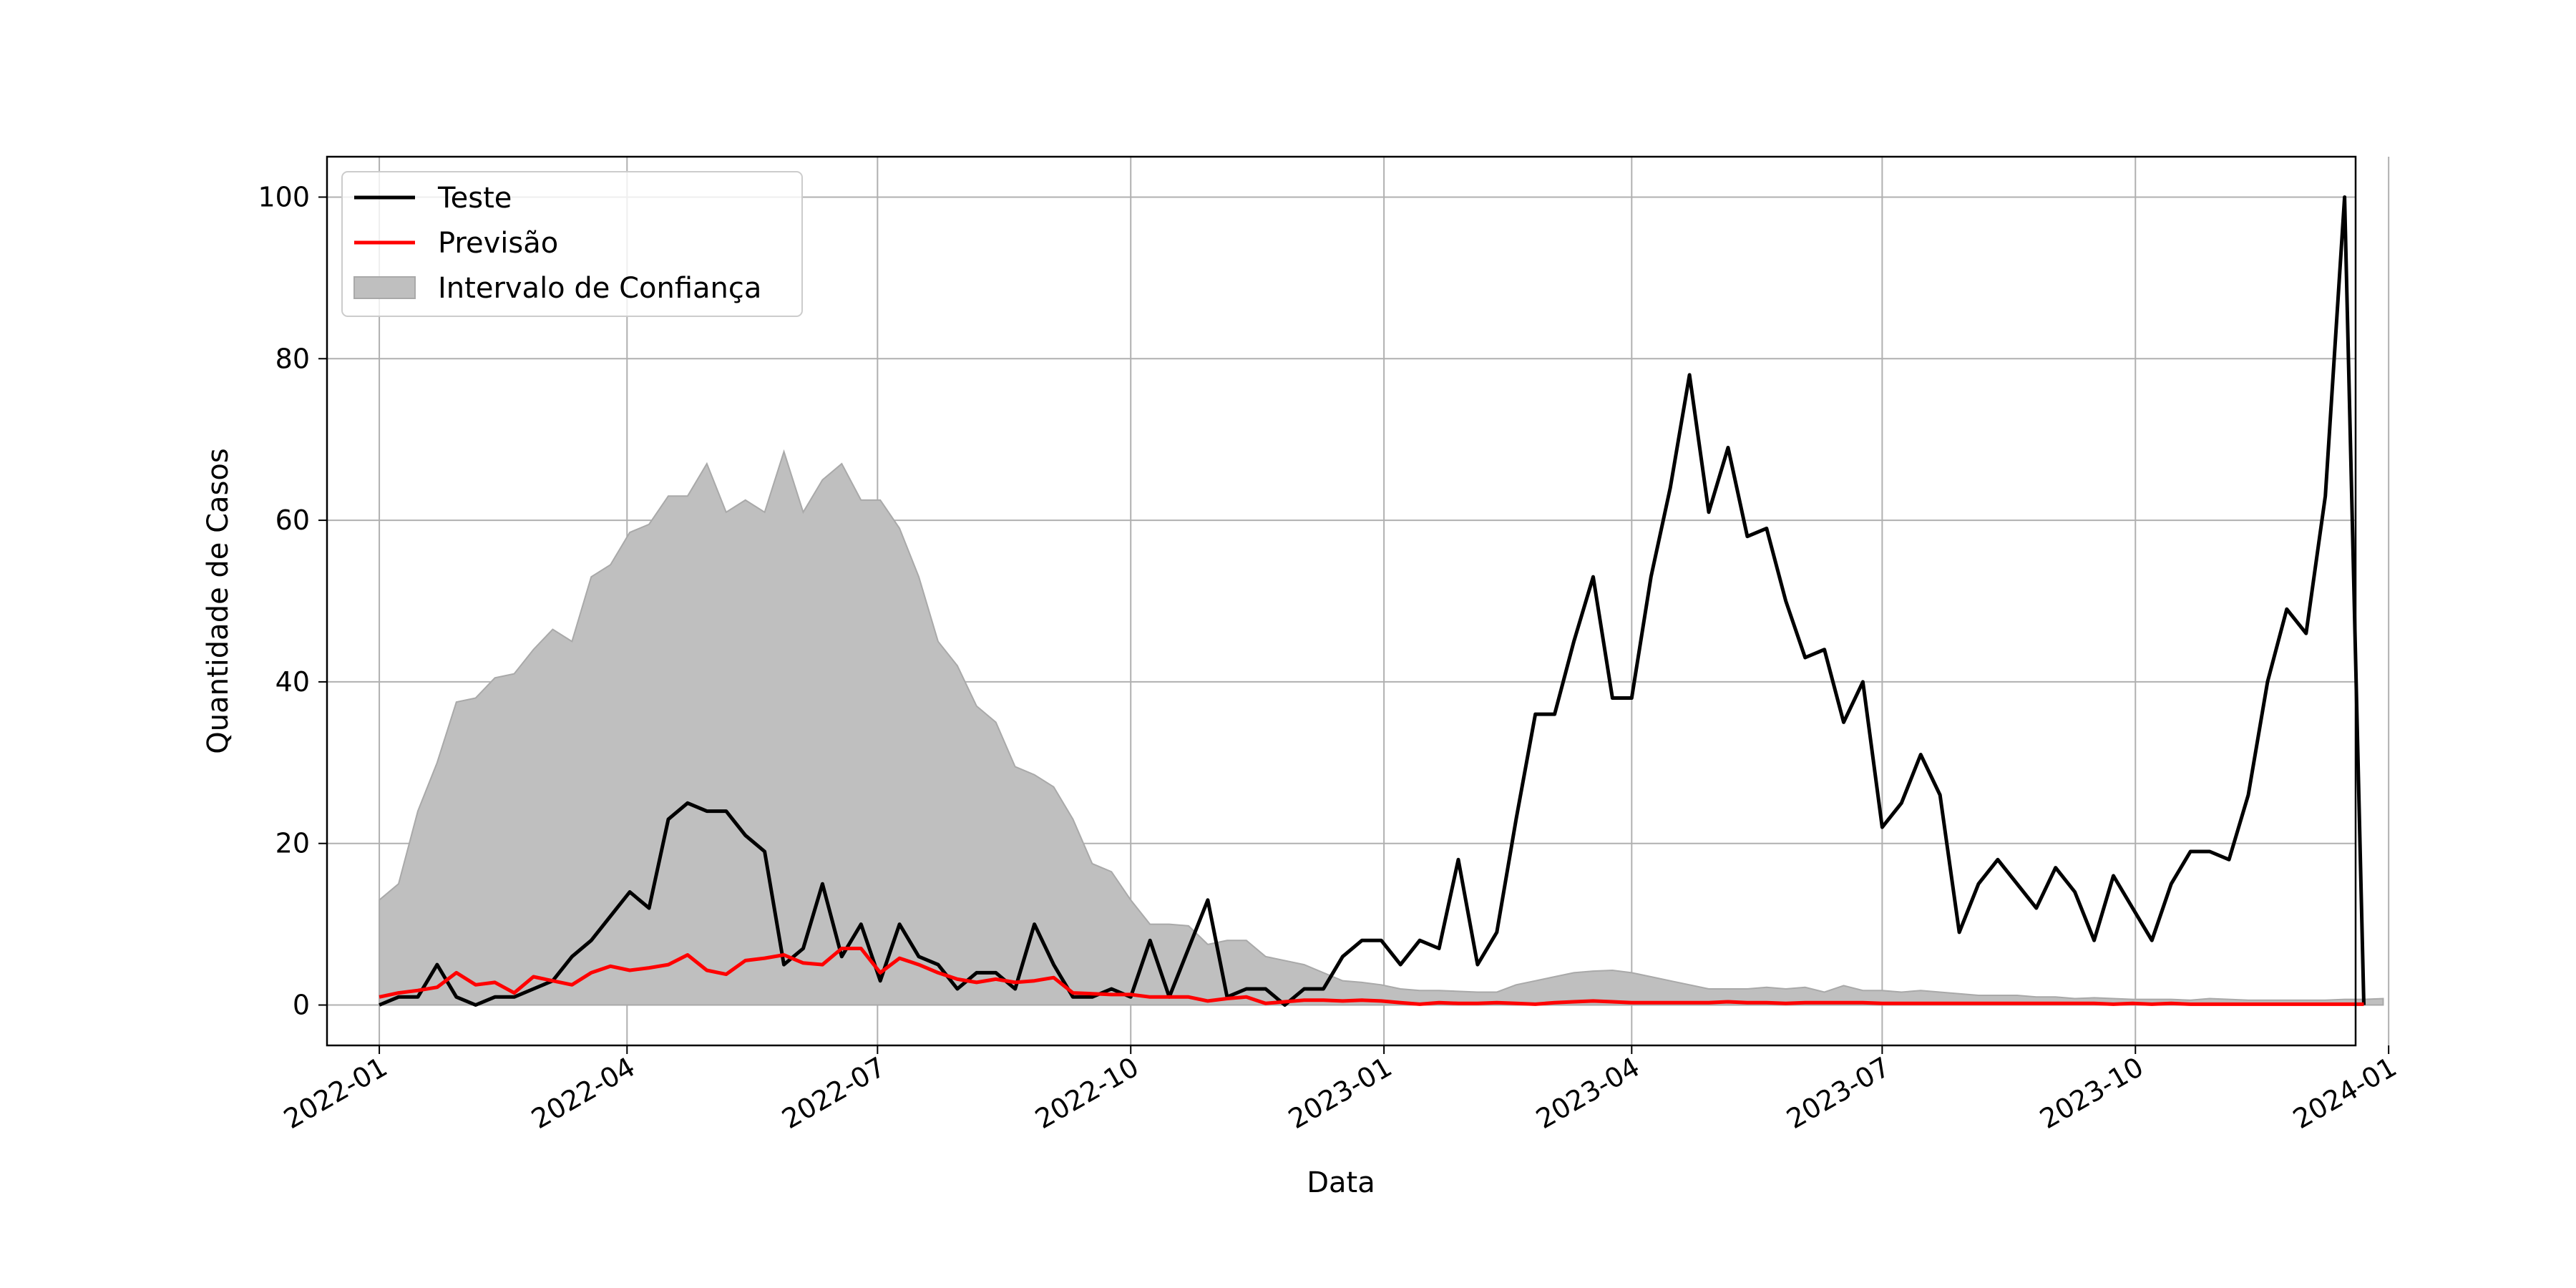 The image size is (2576, 1288). Describe the element at coordinates (1371, 976) in the screenshot. I see `previsao-line` at that location.